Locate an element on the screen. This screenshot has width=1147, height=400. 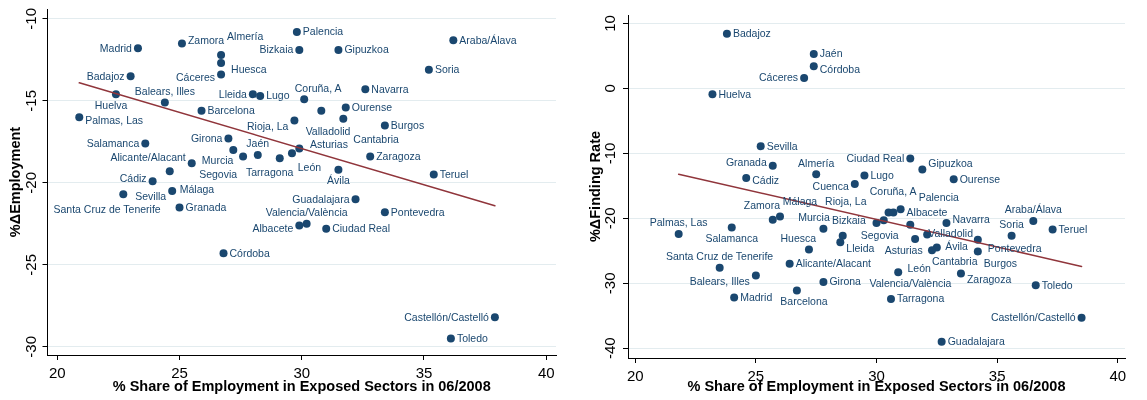
annotation: Málaga is located at coordinates (197, 188).